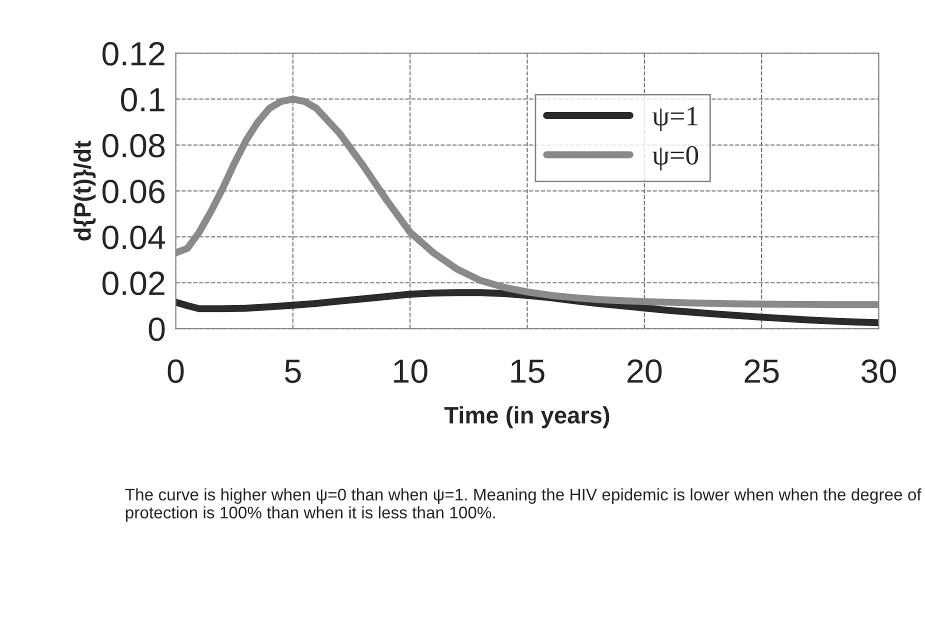 The height and width of the screenshot is (626, 925). Describe the element at coordinates (176, 371) in the screenshot. I see `x-tick-label: 0` at that location.